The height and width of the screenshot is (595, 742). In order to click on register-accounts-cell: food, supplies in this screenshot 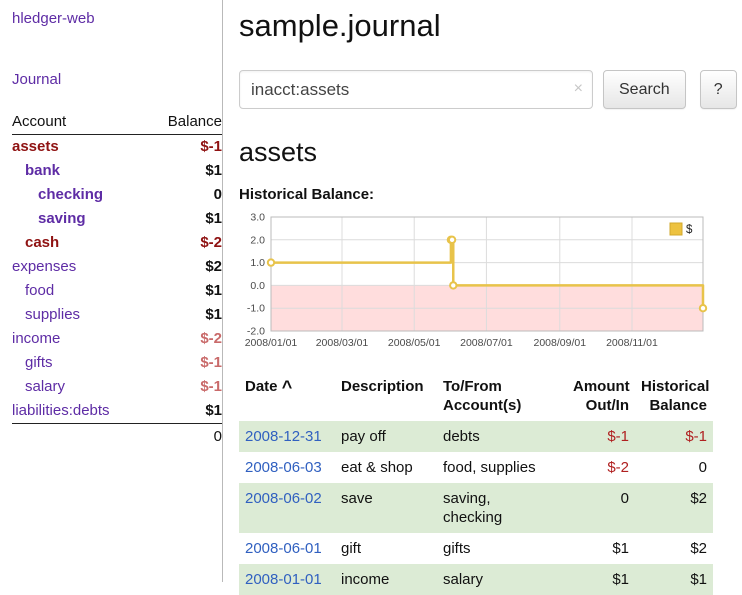, I will do `click(489, 467)`.